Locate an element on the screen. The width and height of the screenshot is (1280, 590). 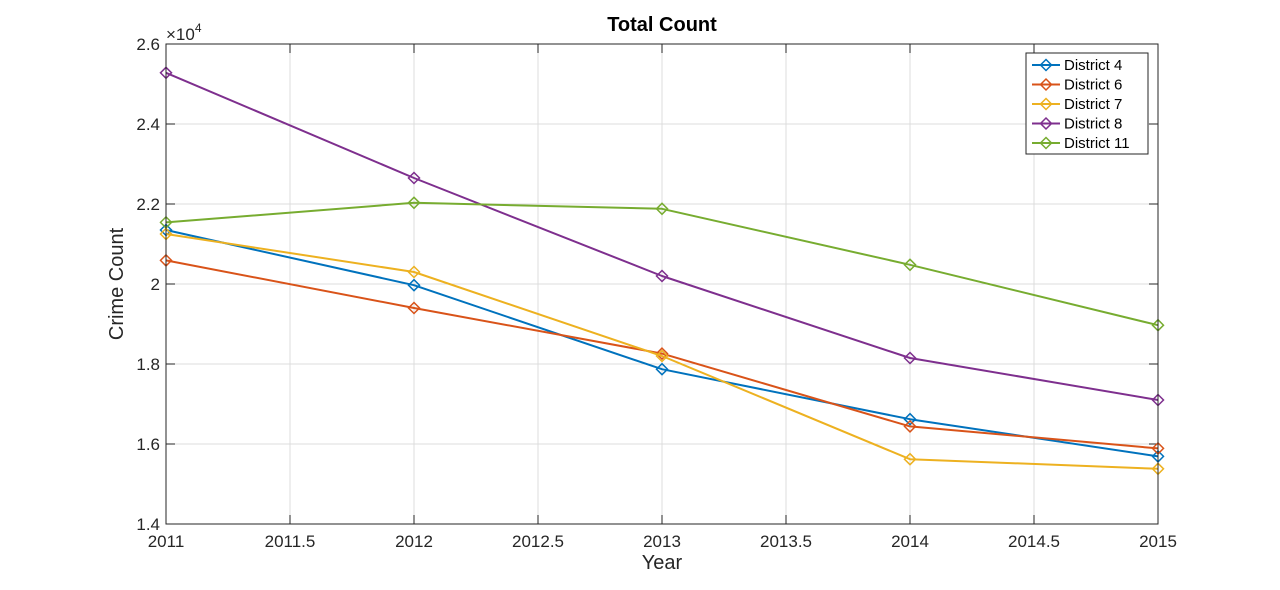
y-tick-label: 1.4 is located at coordinates (148, 524).